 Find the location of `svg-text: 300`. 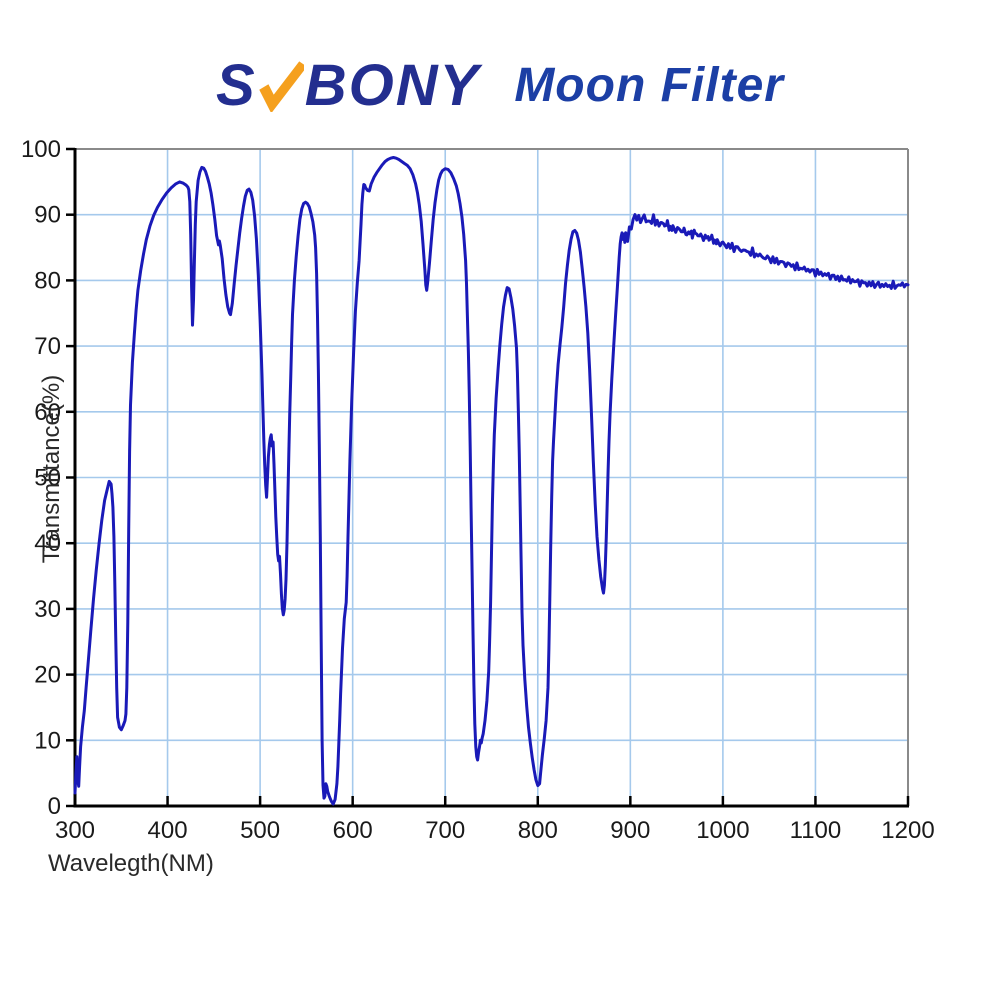

svg-text: 300 is located at coordinates (75, 830).